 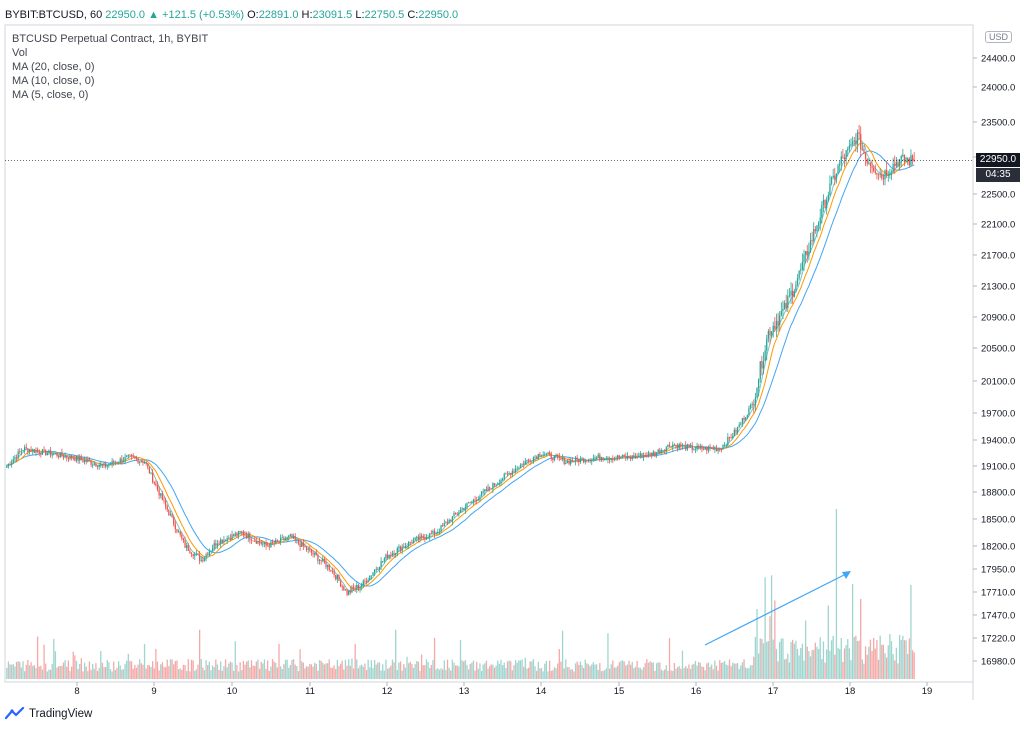 What do you see at coordinates (232, 691) in the screenshot?
I see `x-tick-label: 10` at bounding box center [232, 691].